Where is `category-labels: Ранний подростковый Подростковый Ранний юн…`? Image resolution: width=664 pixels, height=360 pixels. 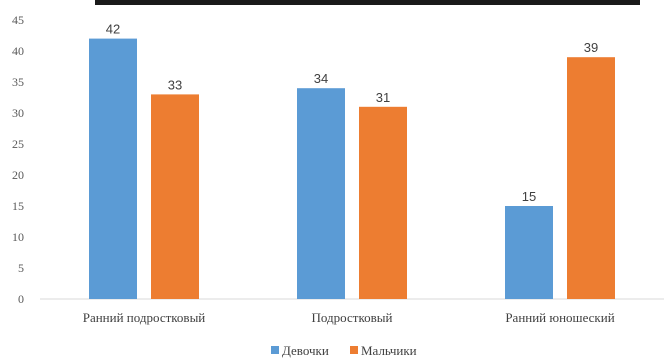 category-labels: Ранний подростковый Подростковый Ранний юн… is located at coordinates (349, 317).